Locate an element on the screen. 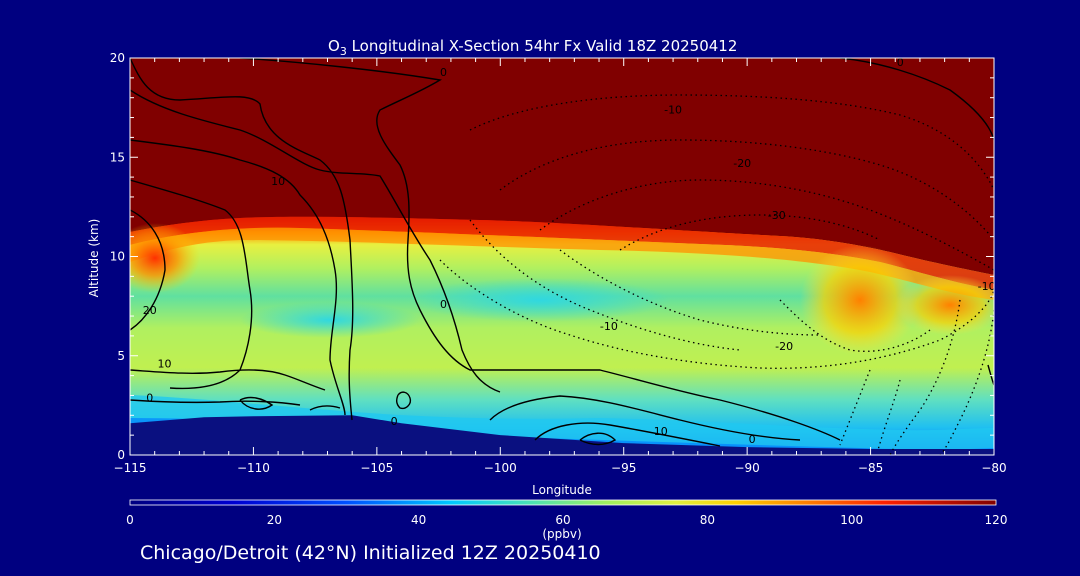 This screenshot has width=1080, height=576. contour-label: -30 is located at coordinates (777, 215).